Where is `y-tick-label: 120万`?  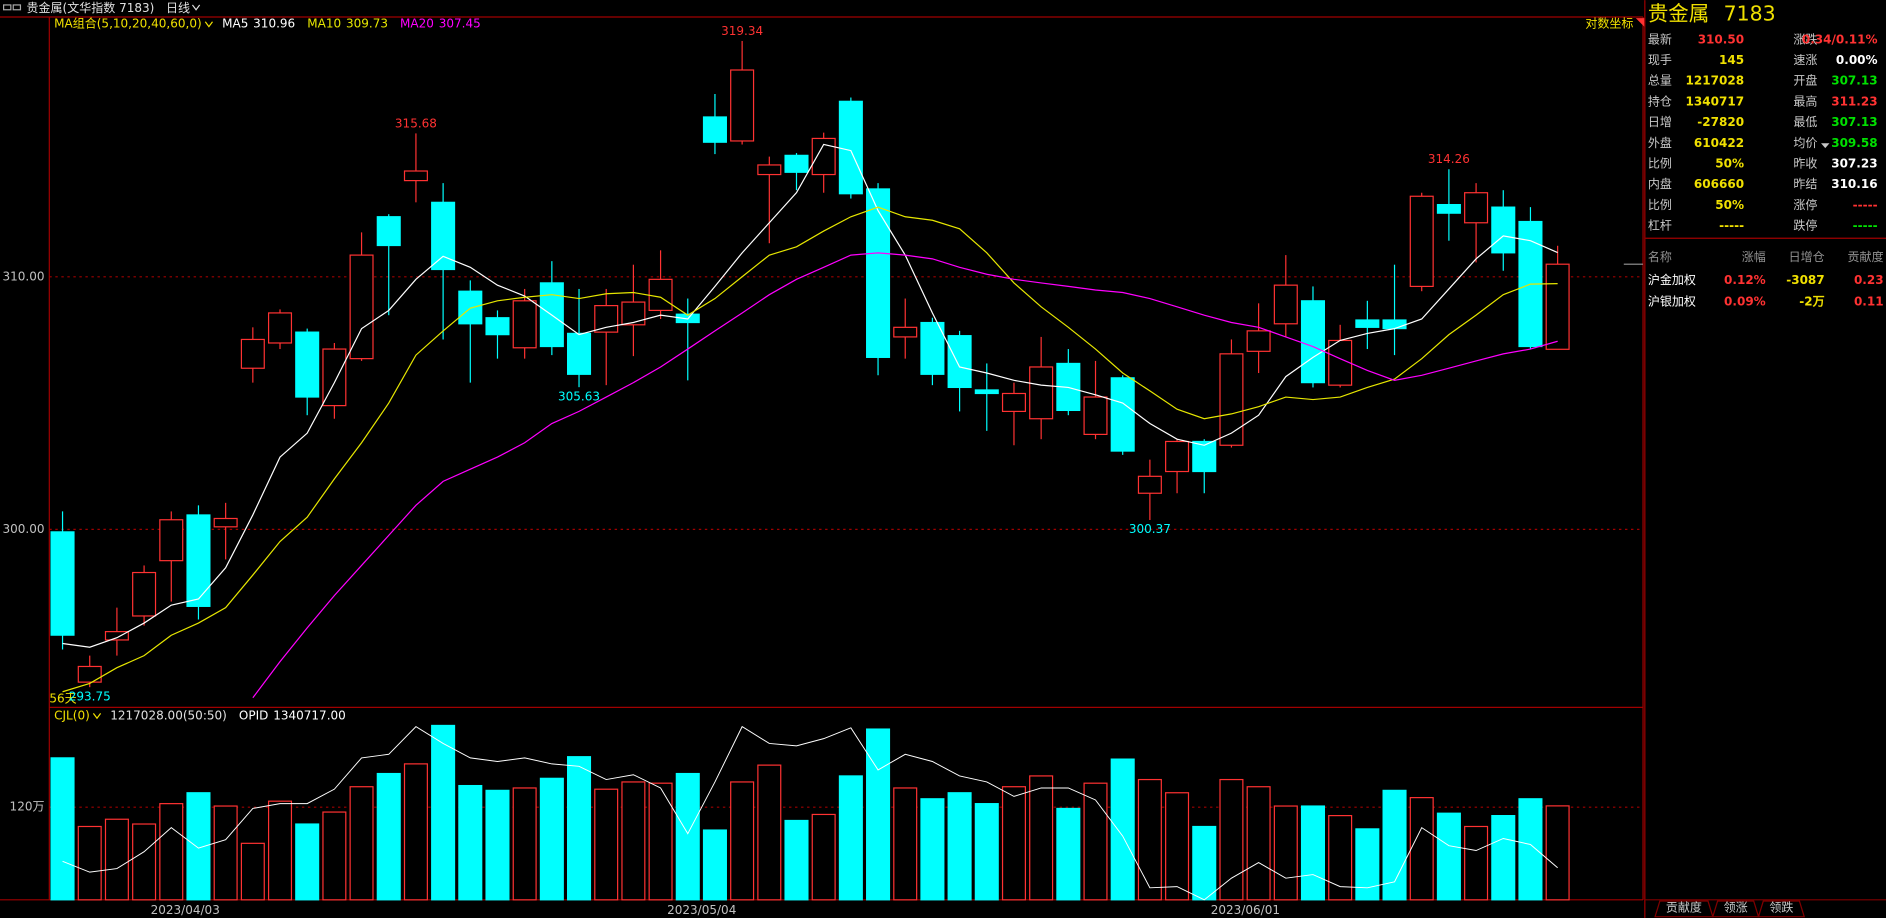
y-tick-label: 120万 is located at coordinates (27, 807).